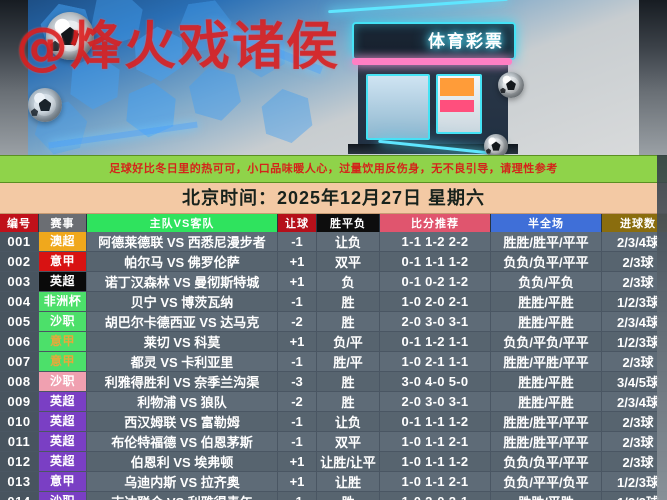  Describe the element at coordinates (546, 223) in the screenshot. I see `header-halffull: 半全场` at that location.